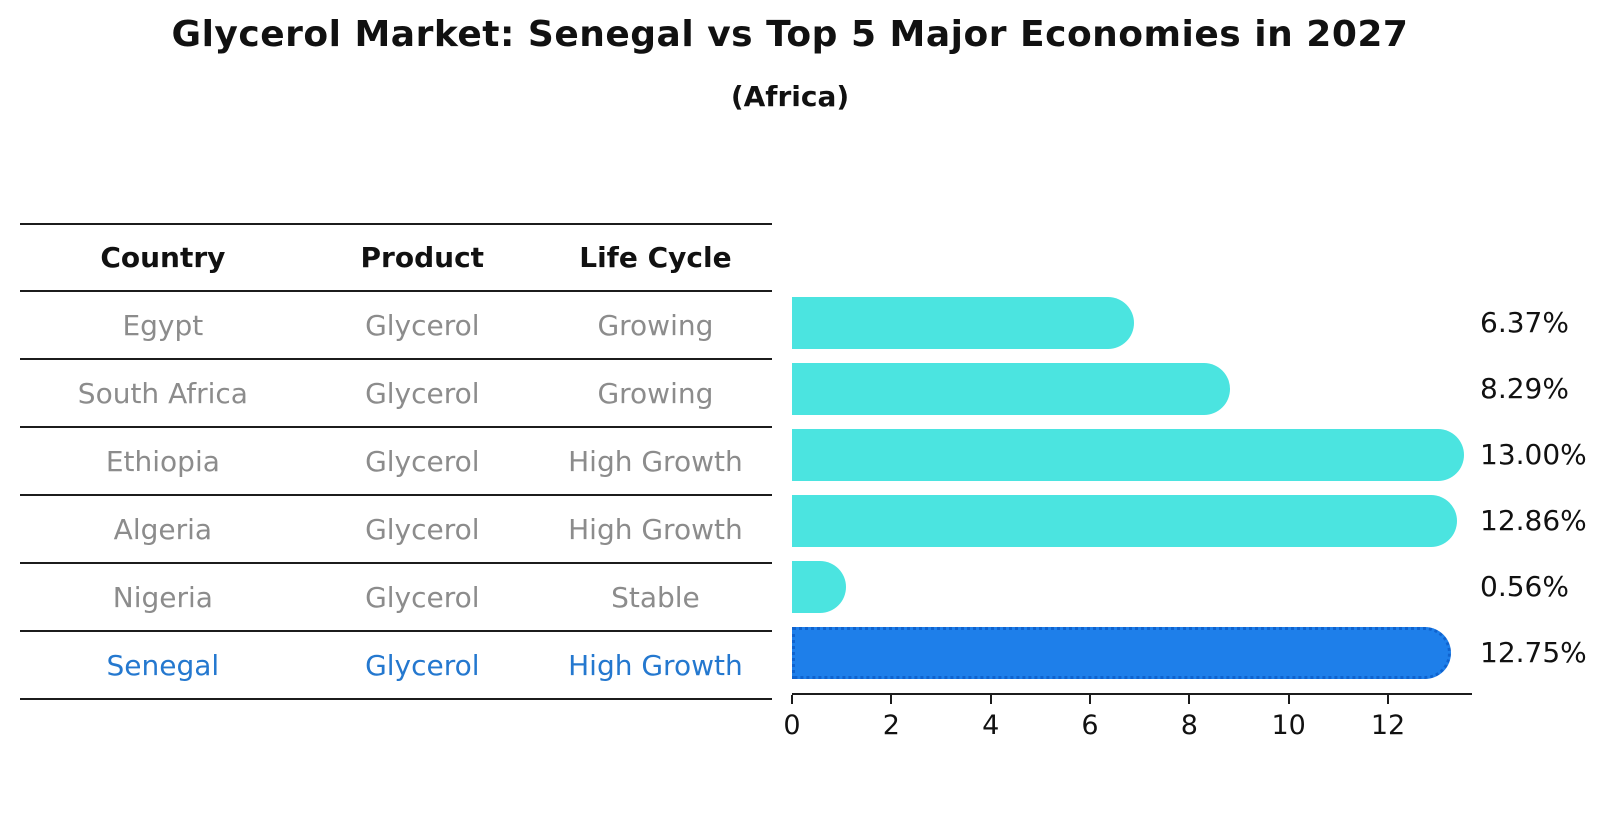  Describe the element at coordinates (1132, 694) in the screenshot. I see `x-axis-line` at that location.